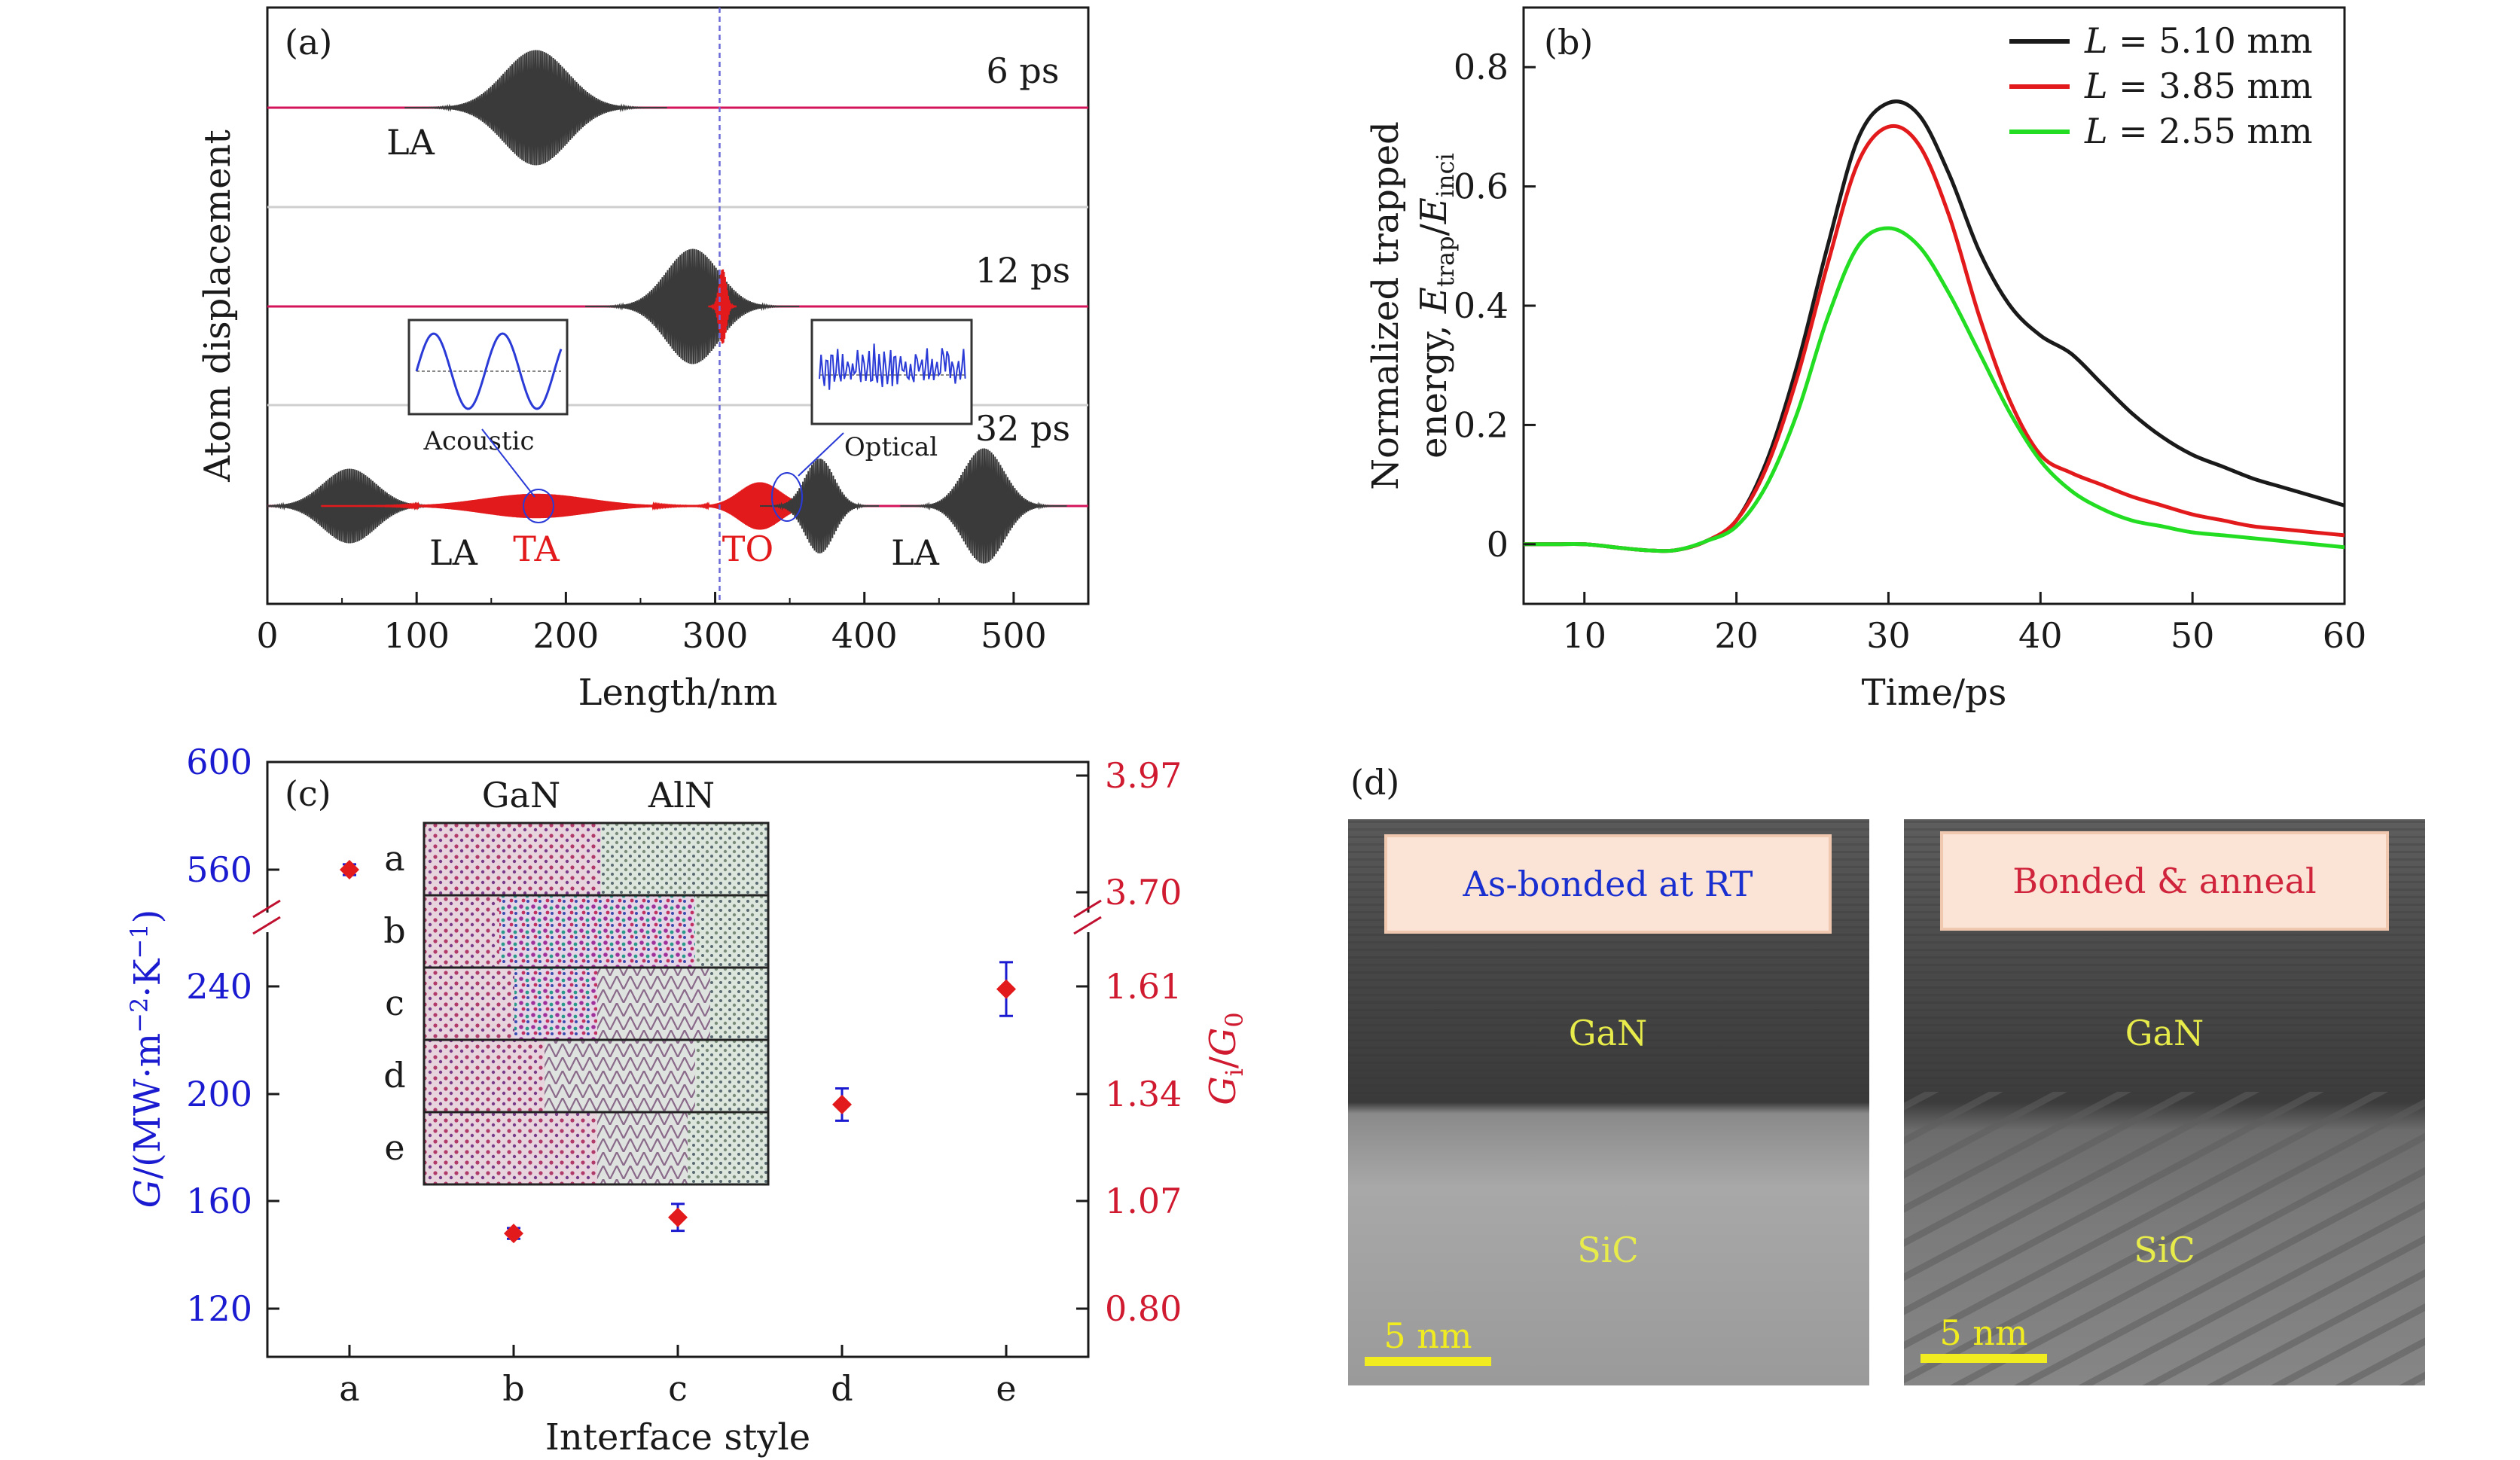 Image resolution: width=2520 pixels, height=1460 pixels. What do you see at coordinates (394, 1075) in the screenshot?
I see `inset-row-label-d: d` at bounding box center [394, 1075].